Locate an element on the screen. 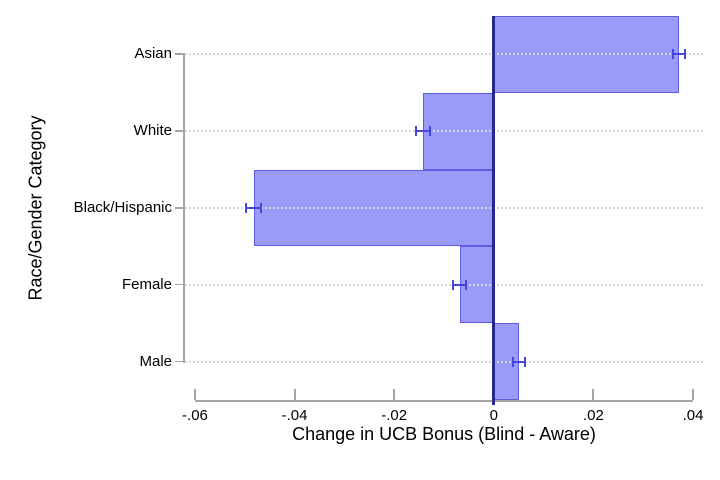 This screenshot has width=720, height=480. x-axis-line is located at coordinates (444, 401).